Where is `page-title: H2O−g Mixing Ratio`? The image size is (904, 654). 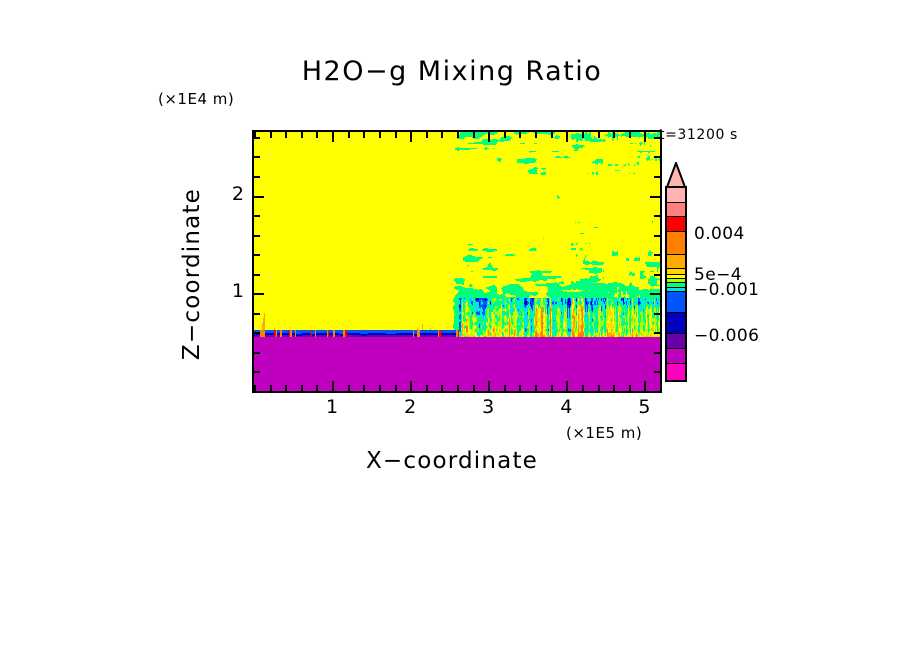 page-title: H2O−g Mixing Ratio is located at coordinates (452, 71).